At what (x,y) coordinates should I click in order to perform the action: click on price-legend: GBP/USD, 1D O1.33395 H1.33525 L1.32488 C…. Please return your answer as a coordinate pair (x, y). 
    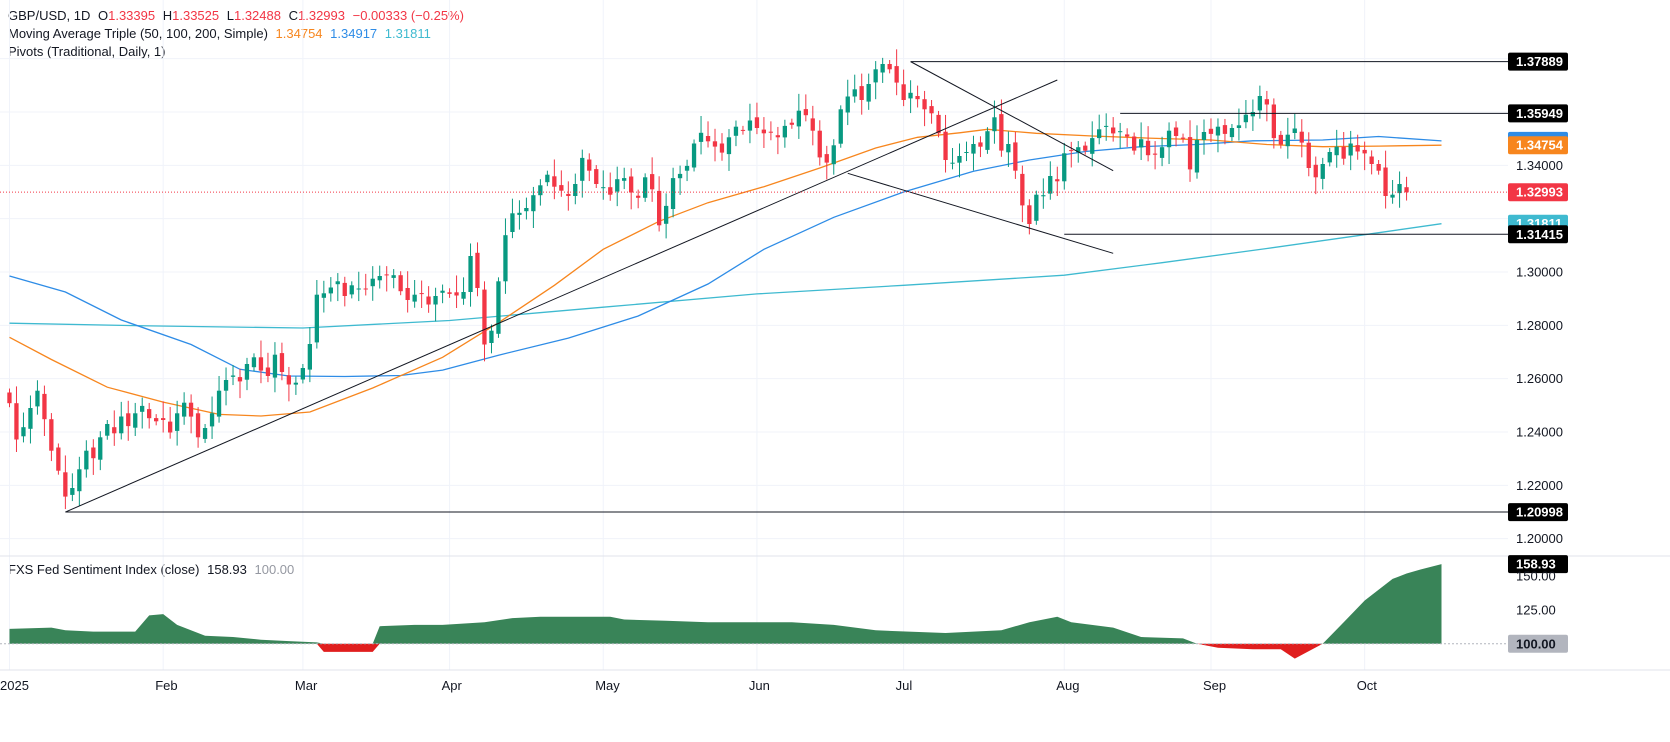
    Looking at the image, I should click on (238, 16).